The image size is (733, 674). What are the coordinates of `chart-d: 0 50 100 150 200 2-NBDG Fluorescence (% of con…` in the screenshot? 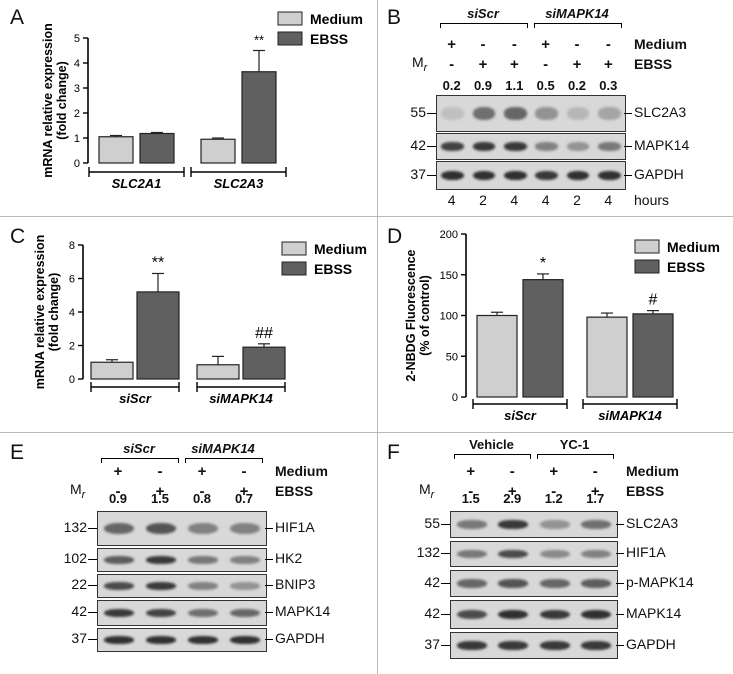 It's located at (562, 326).